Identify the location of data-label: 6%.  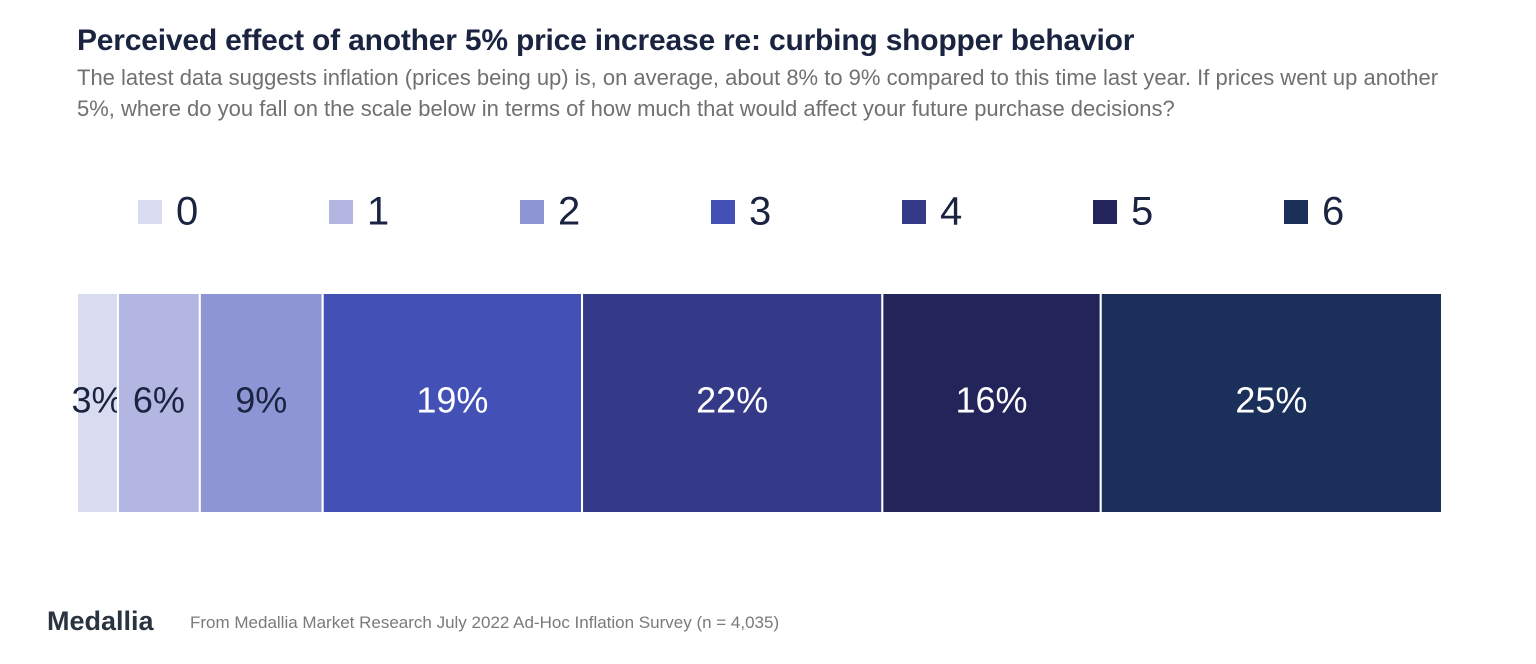
(159, 400).